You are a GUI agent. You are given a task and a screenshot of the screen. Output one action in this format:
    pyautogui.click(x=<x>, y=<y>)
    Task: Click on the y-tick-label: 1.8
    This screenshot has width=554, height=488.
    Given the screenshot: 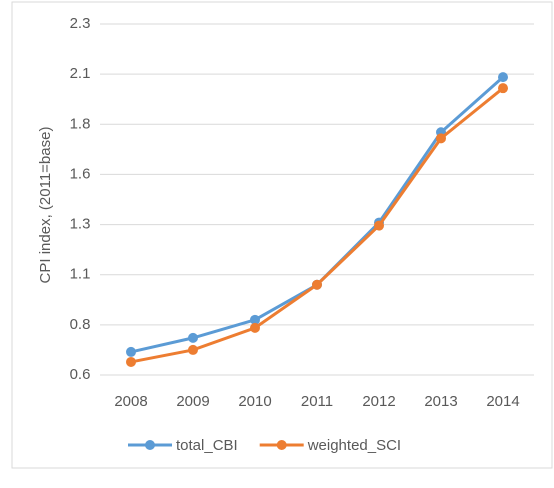 What is the action you would take?
    pyautogui.click(x=80, y=123)
    